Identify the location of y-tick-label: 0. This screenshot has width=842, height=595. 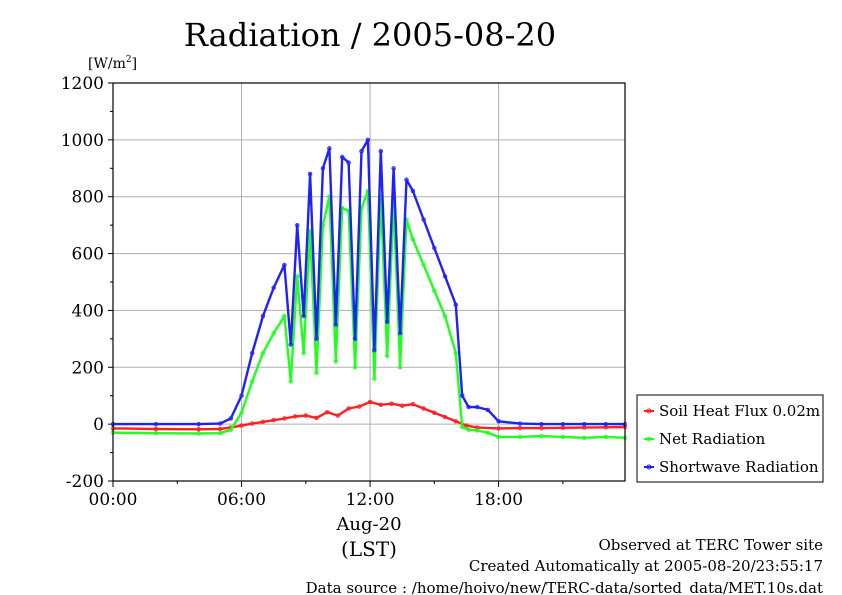
(98, 425).